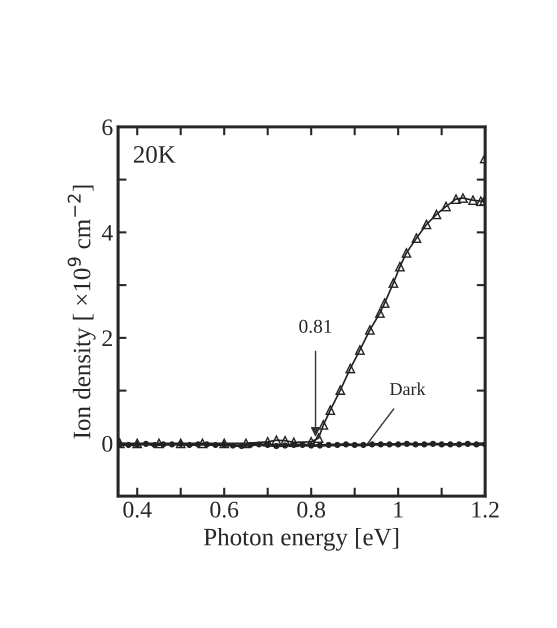  What do you see at coordinates (155, 154) in the screenshot?
I see `annotation: 20K` at bounding box center [155, 154].